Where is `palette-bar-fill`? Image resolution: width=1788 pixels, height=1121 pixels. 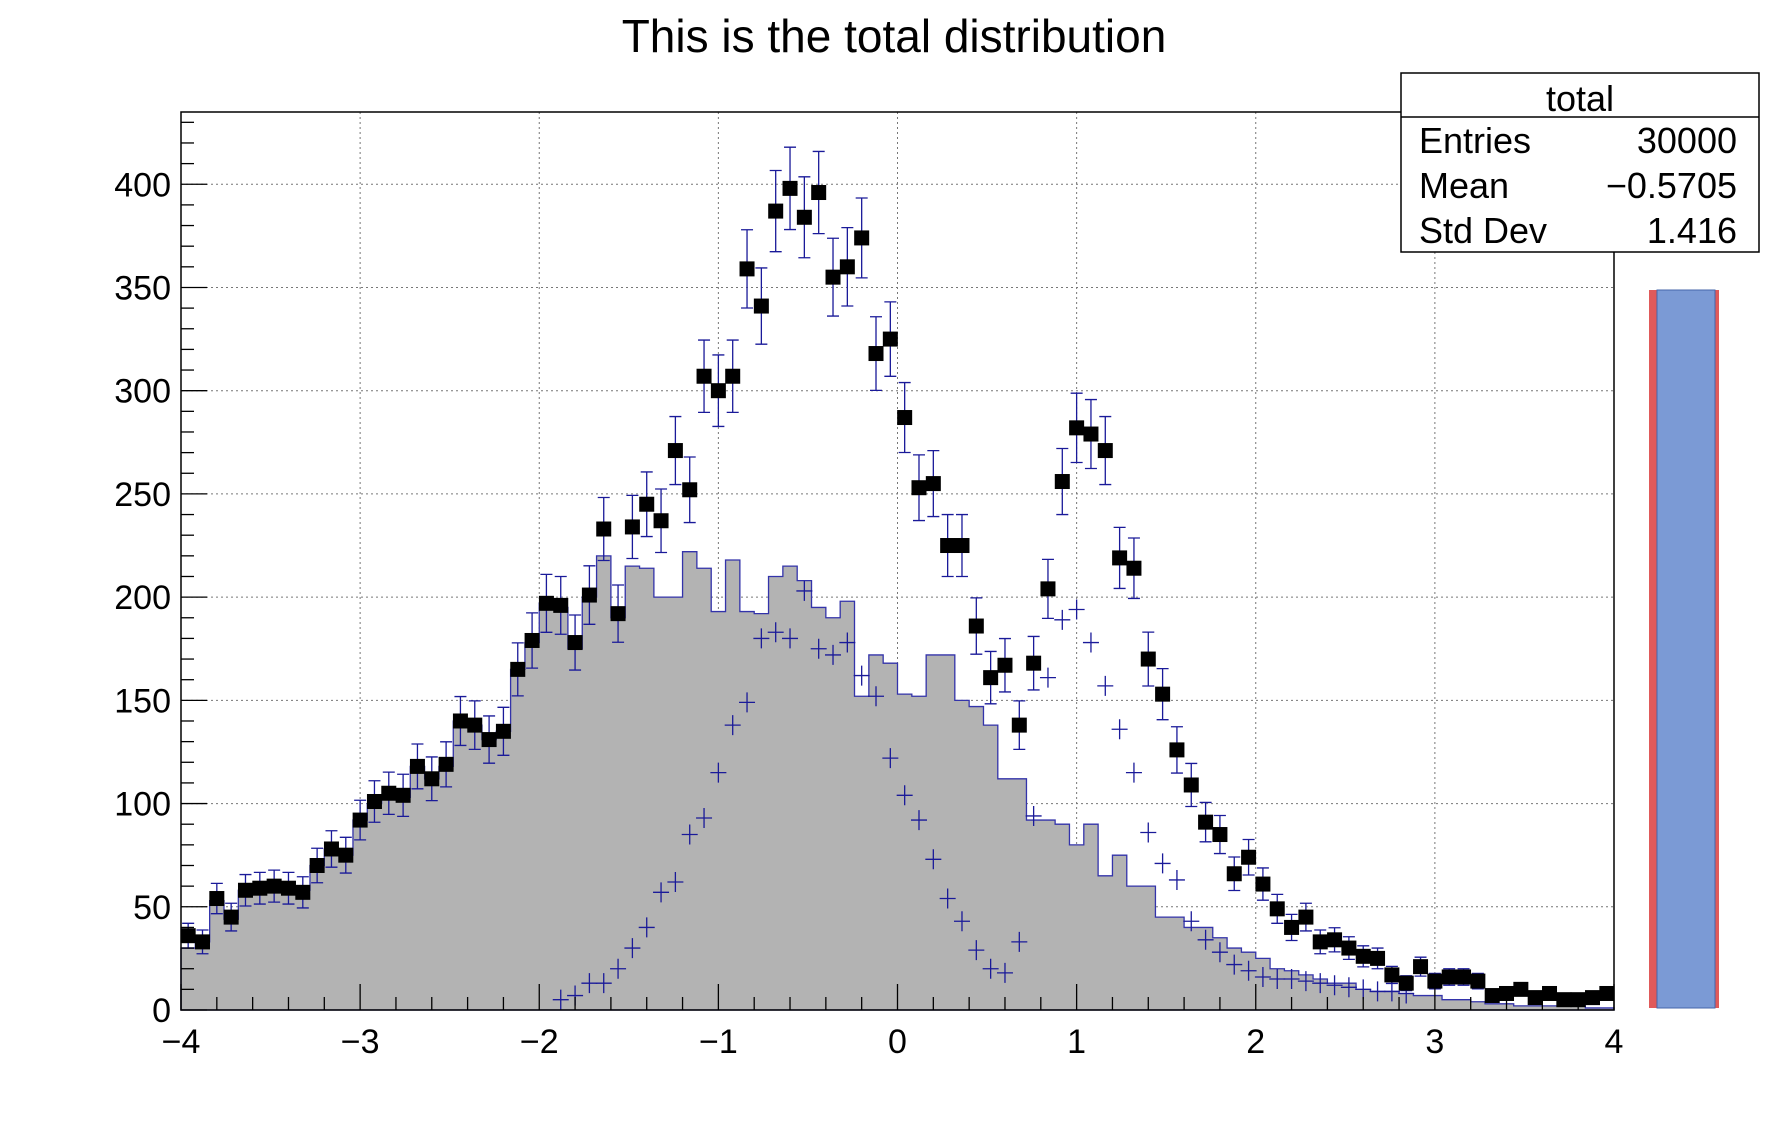
palette-bar-fill is located at coordinates (1686, 649).